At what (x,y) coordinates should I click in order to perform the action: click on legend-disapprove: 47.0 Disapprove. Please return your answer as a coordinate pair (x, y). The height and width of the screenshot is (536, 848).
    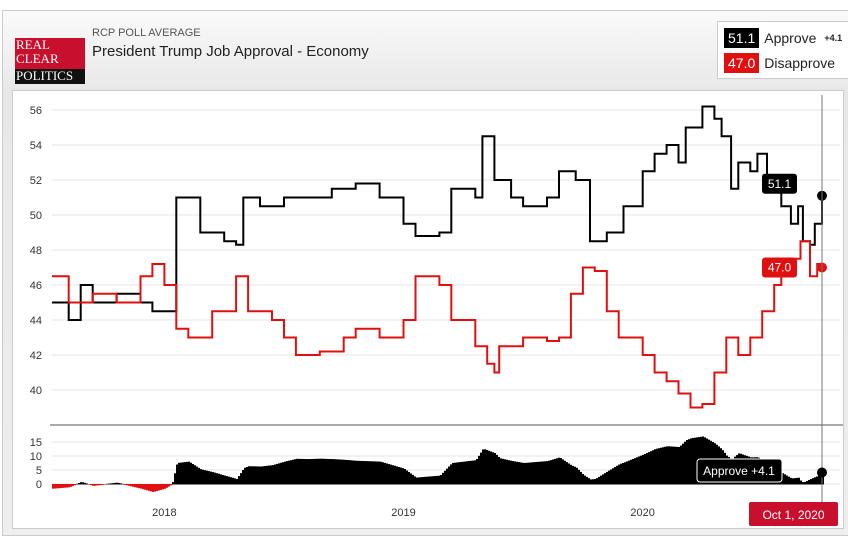
    Looking at the image, I should click on (779, 63).